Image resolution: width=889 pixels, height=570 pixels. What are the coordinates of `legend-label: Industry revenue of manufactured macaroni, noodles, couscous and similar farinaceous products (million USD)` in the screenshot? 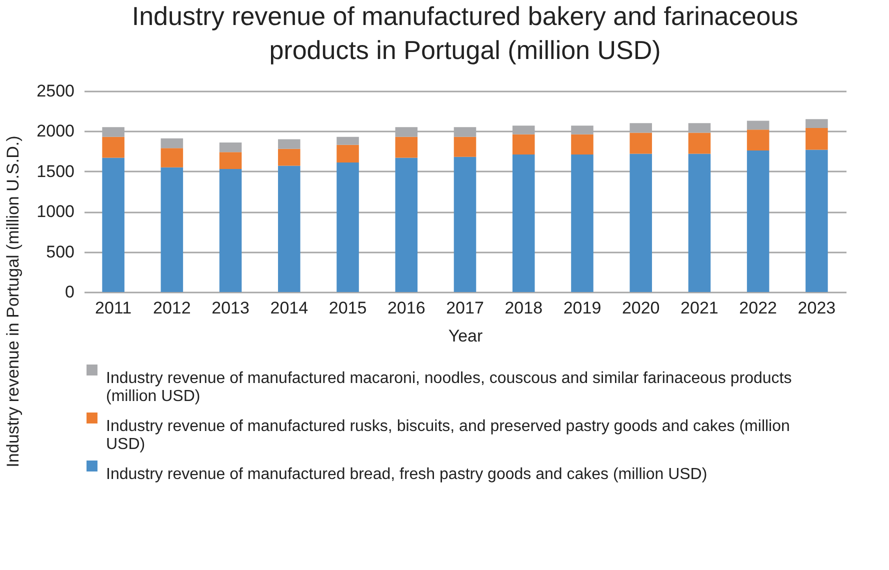 It's located at (449, 387).